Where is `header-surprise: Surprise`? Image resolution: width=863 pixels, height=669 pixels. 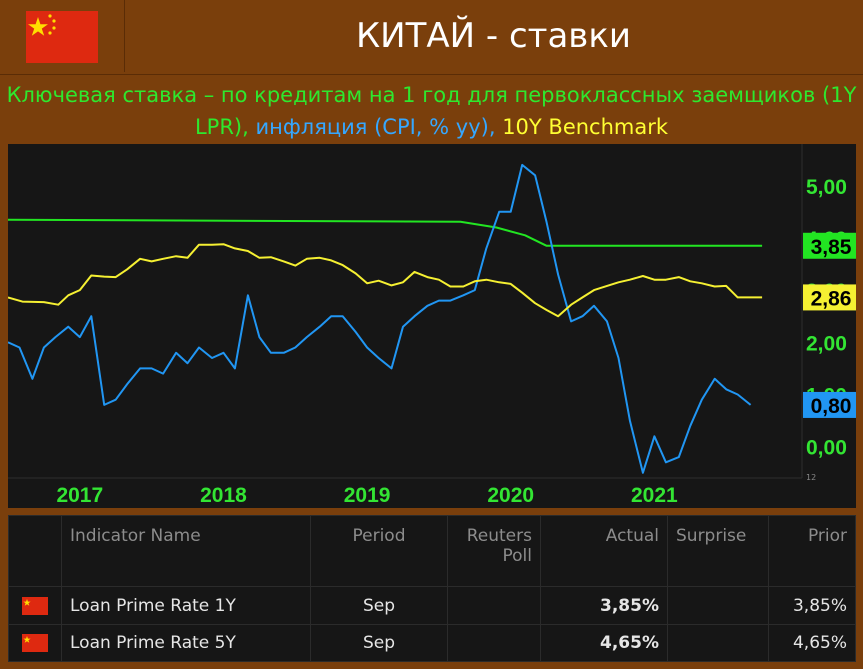 header-surprise: Surprise is located at coordinates (718, 551).